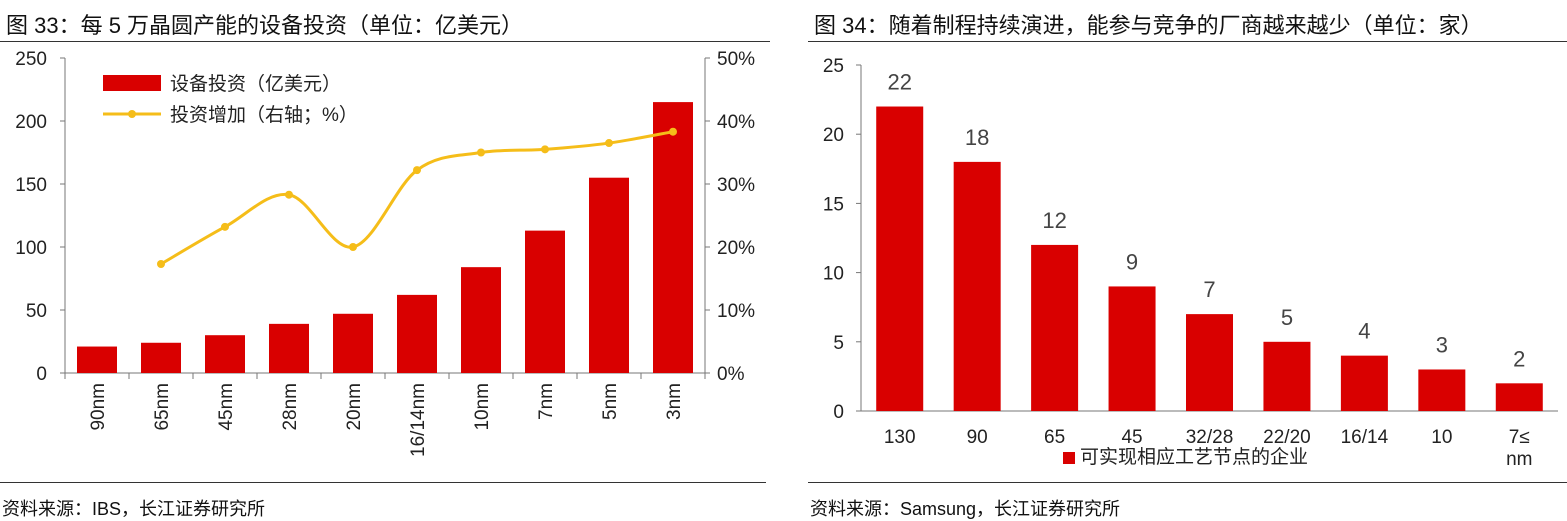 The height and width of the screenshot is (521, 1567). Describe the element at coordinates (31, 248) in the screenshot. I see `left-y-tick-label: 100` at that location.